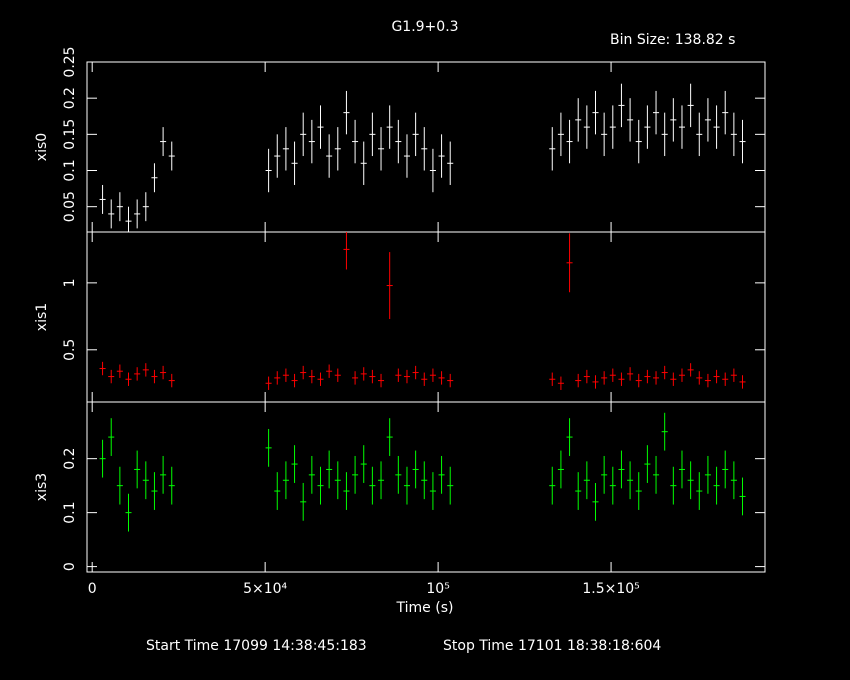 The height and width of the screenshot is (680, 850). I want to click on x-axis-label: Time (s), so click(425, 608).